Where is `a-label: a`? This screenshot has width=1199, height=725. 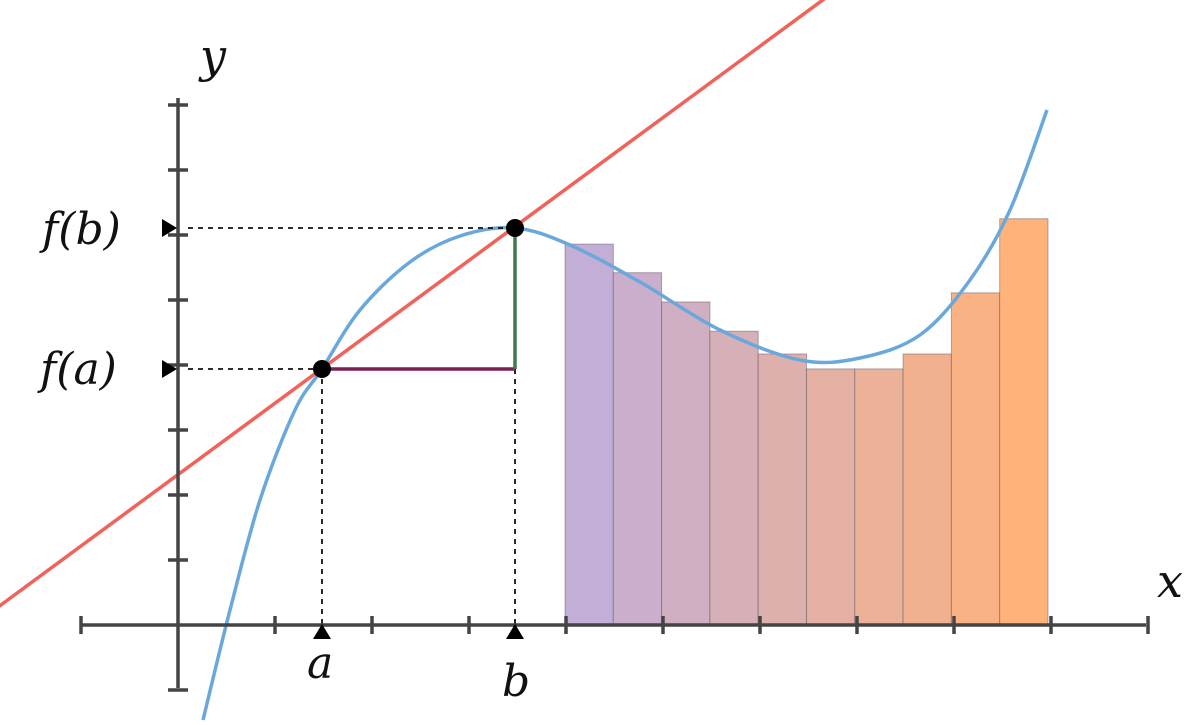 a-label: a is located at coordinates (320, 663).